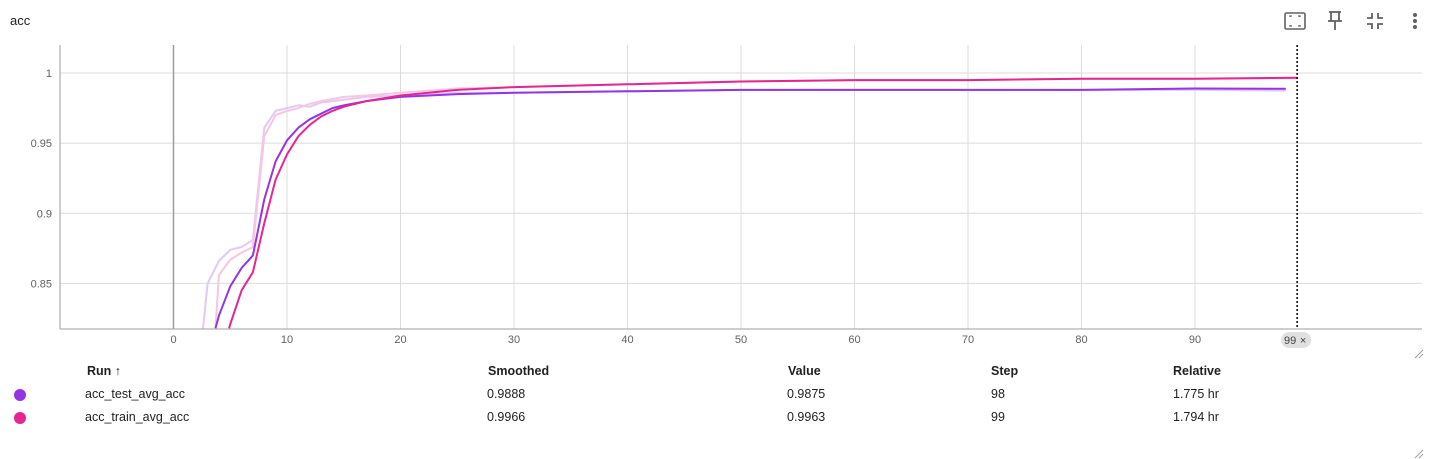 The width and height of the screenshot is (1429, 459). I want to click on header-value: Value, so click(804, 371).